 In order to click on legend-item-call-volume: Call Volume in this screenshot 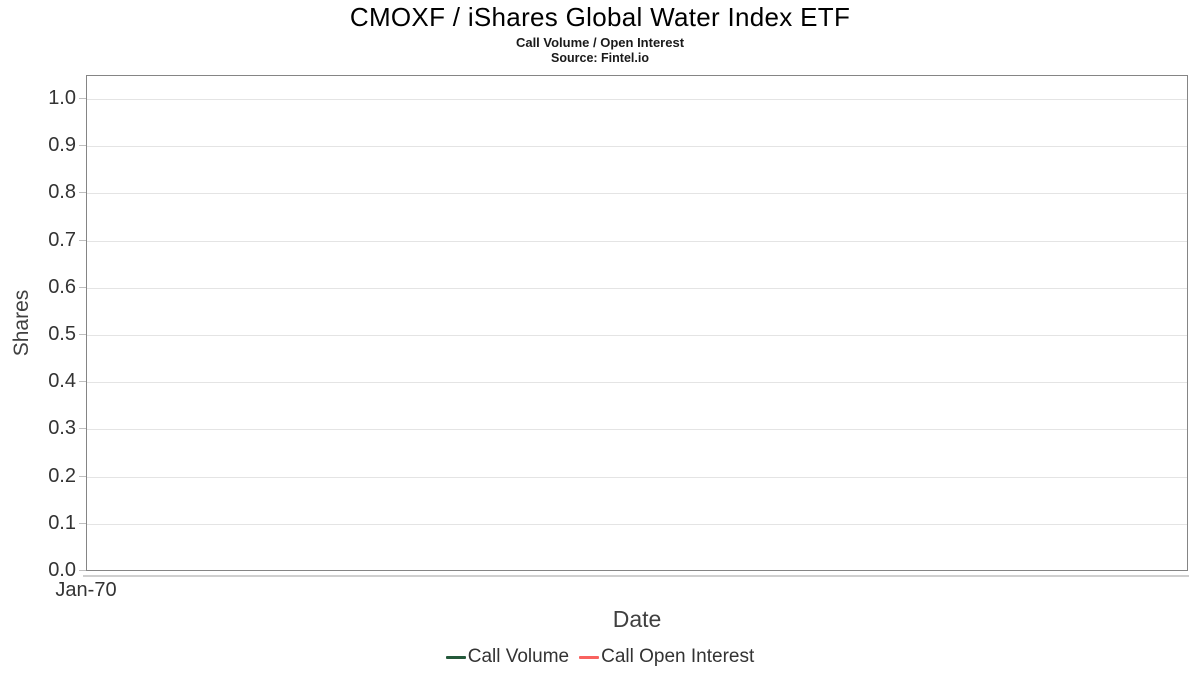, I will do `click(507, 657)`.